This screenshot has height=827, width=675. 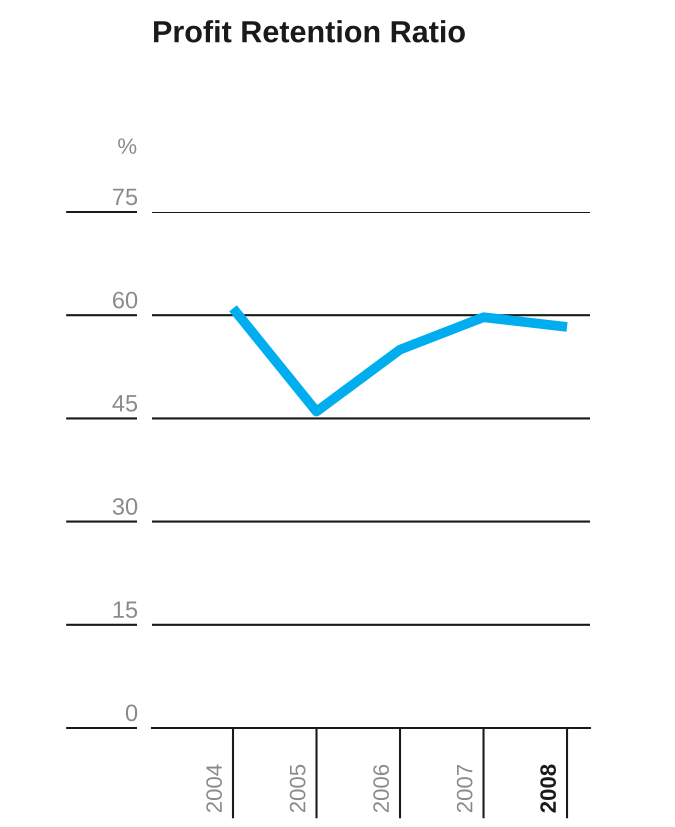 I want to click on y-tick-label: 0, so click(x=132, y=713).